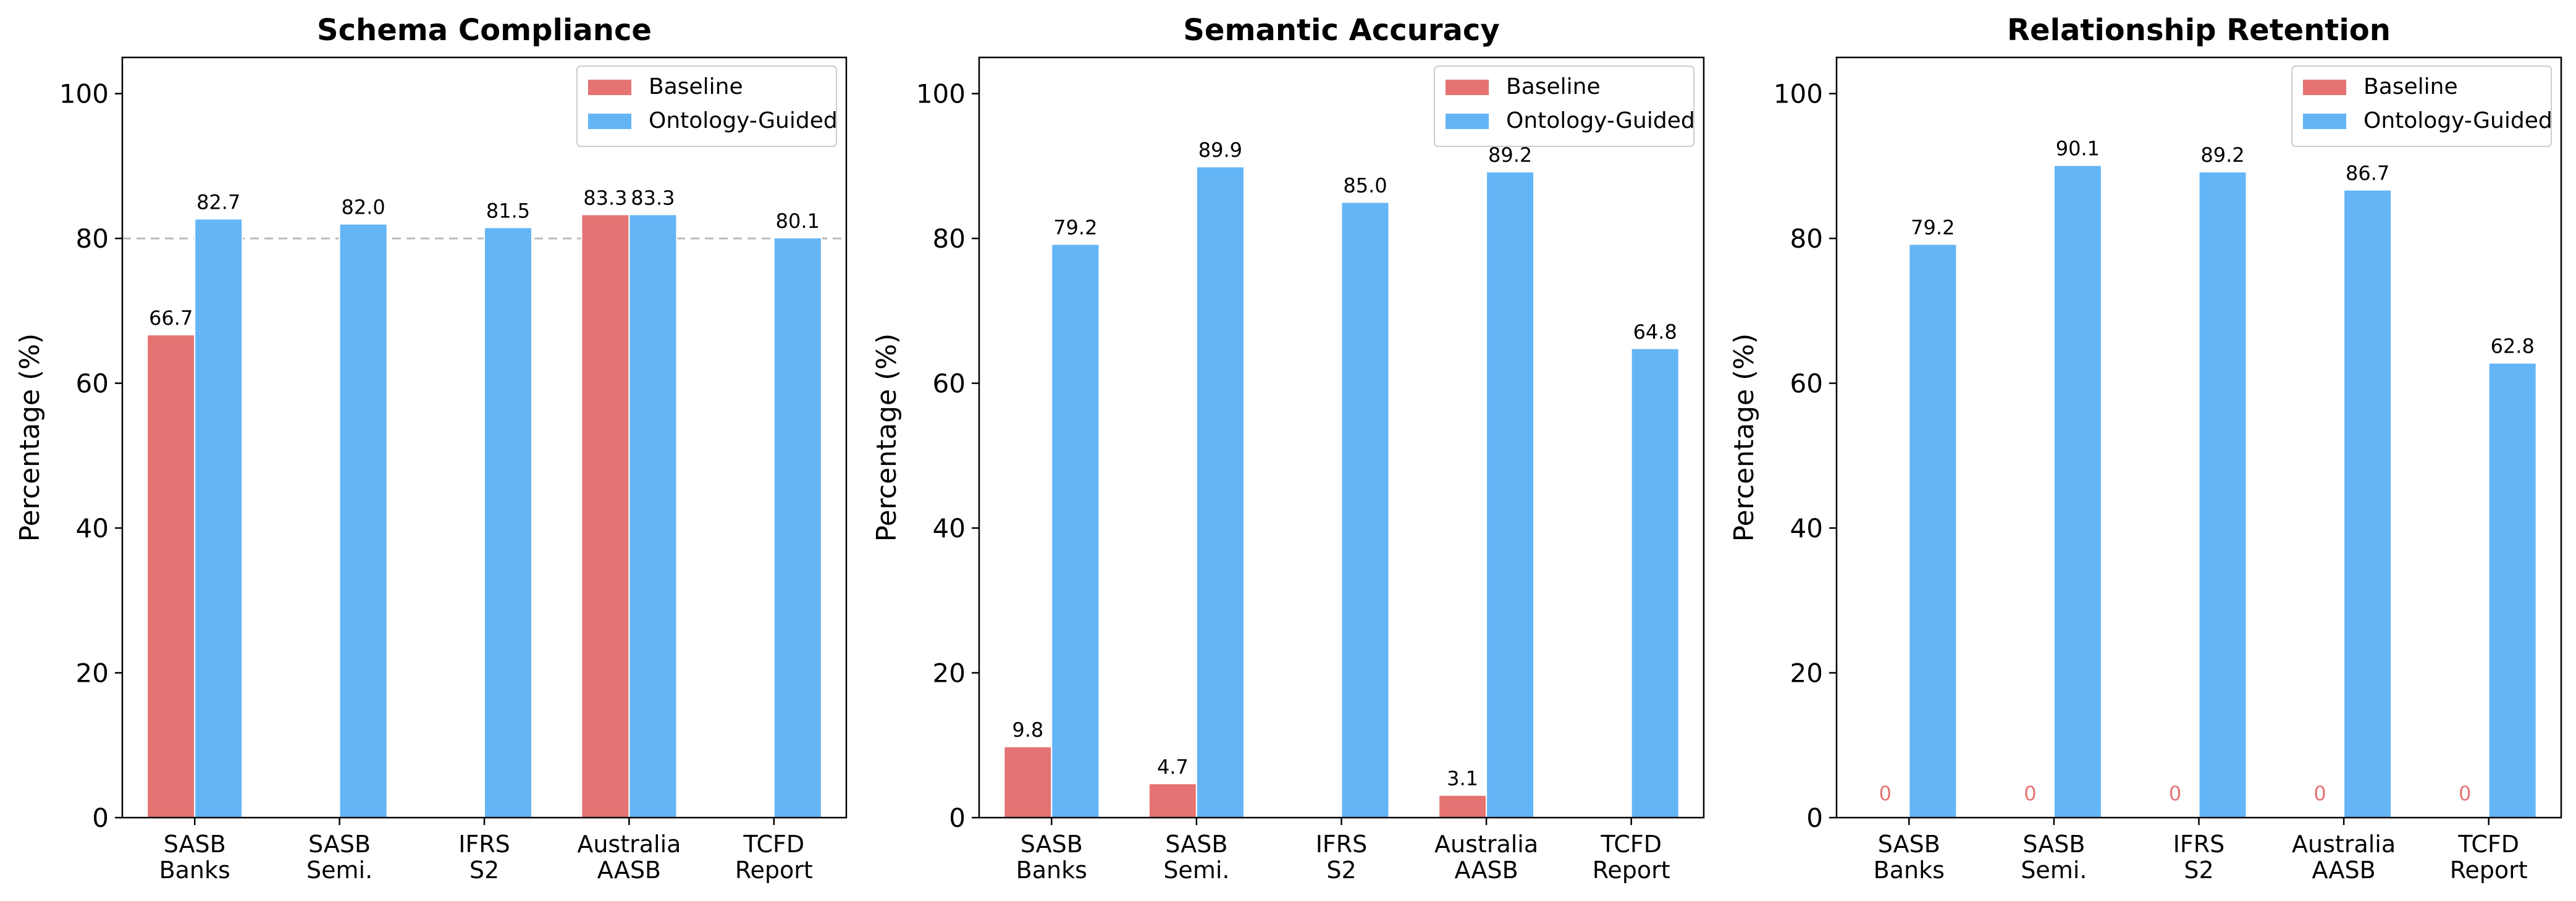 This screenshot has width=2576, height=901. What do you see at coordinates (2078, 149) in the screenshot?
I see `data-label: 90.1` at bounding box center [2078, 149].